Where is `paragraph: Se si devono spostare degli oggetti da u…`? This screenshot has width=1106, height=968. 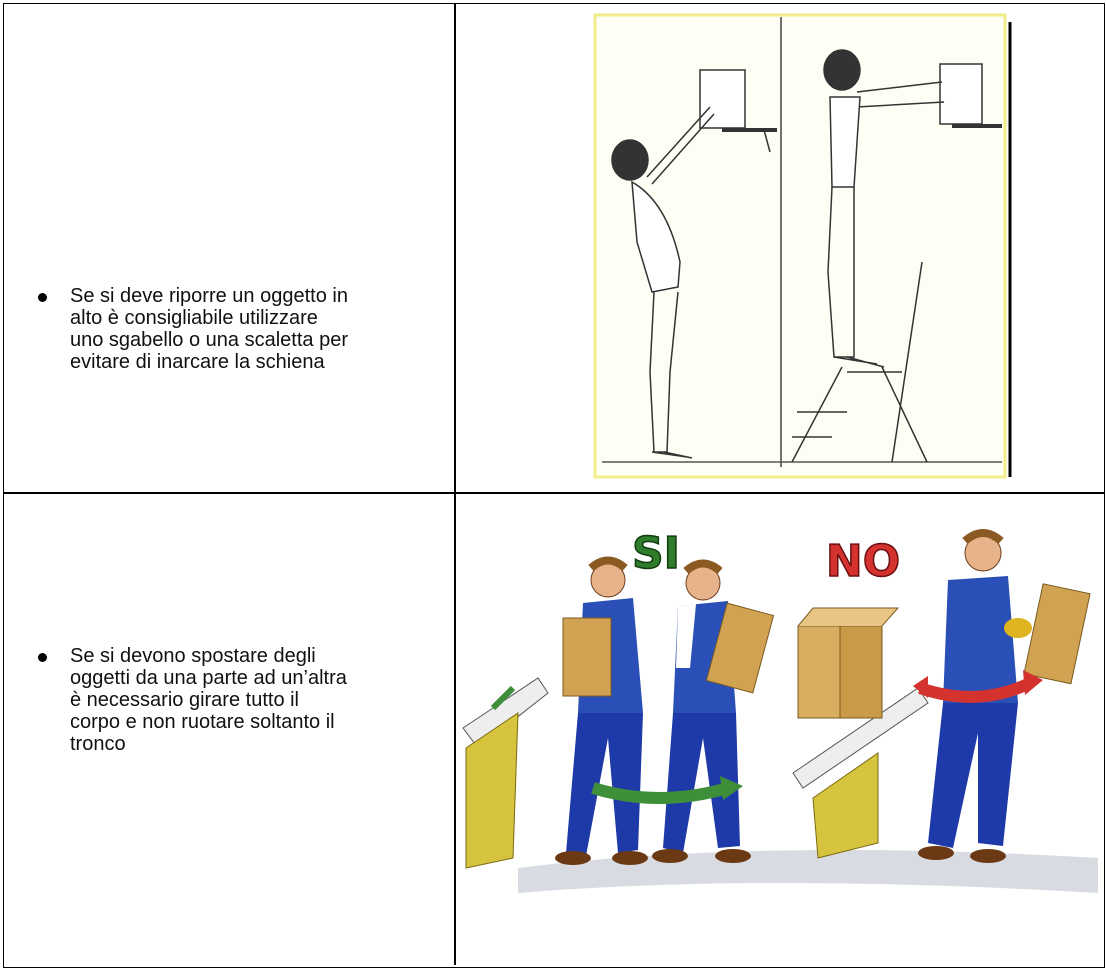 paragraph: Se si devono spostare degli oggetti da u… is located at coordinates (208, 700).